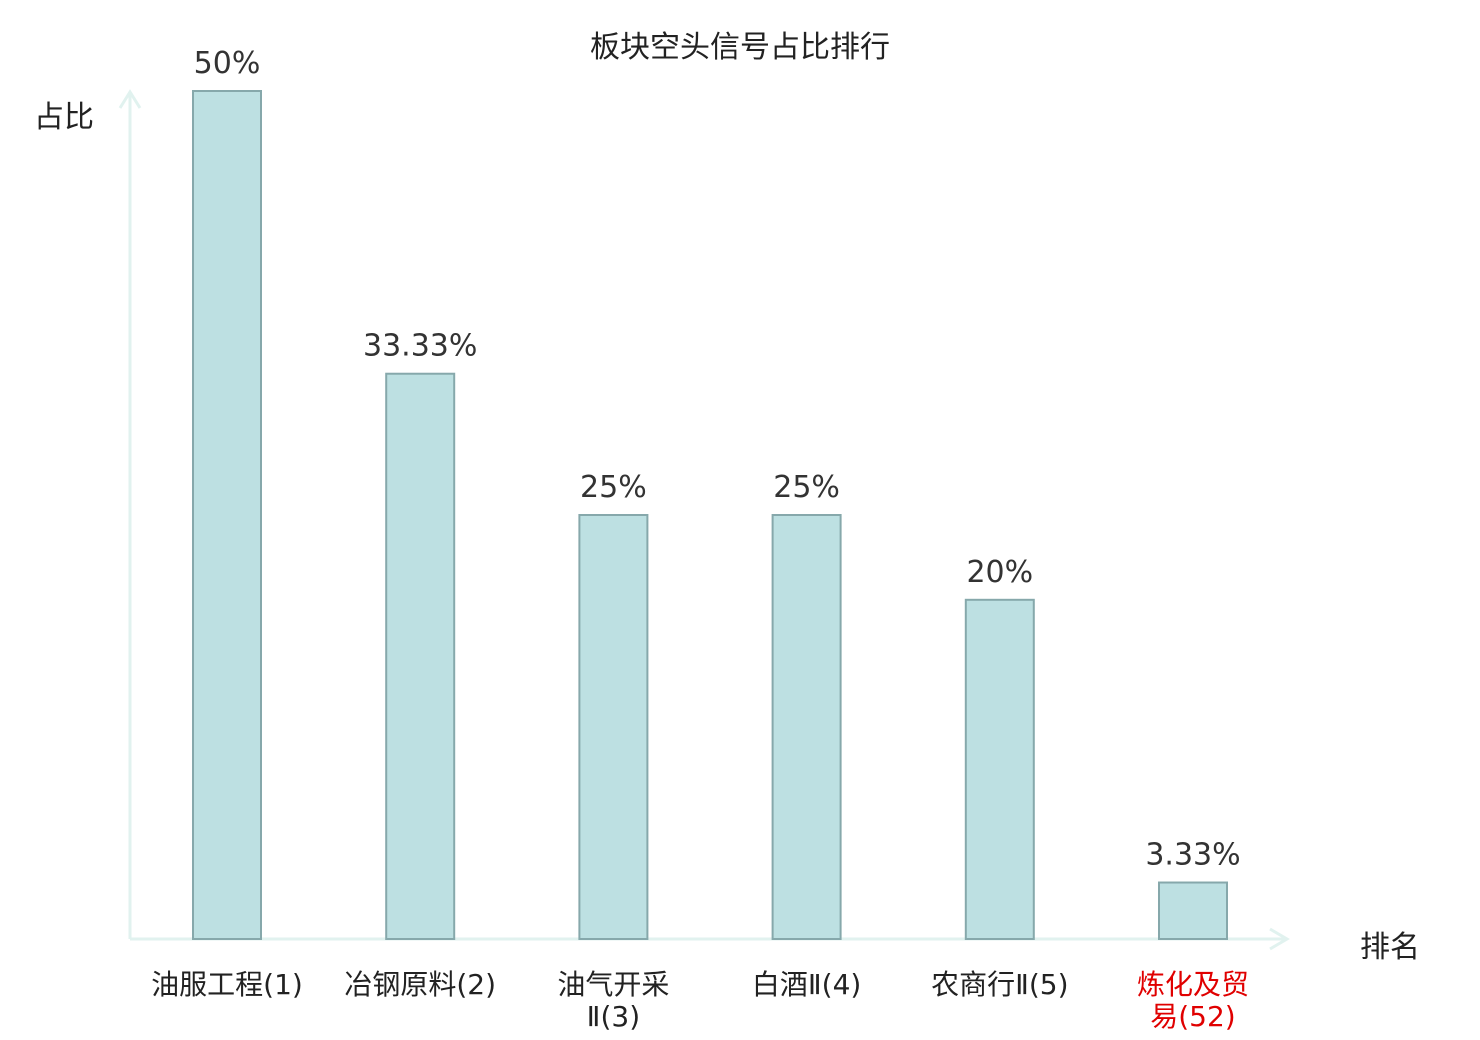  What do you see at coordinates (1192, 1016) in the screenshot?
I see `x-tick-label: 易(52)` at bounding box center [1192, 1016].